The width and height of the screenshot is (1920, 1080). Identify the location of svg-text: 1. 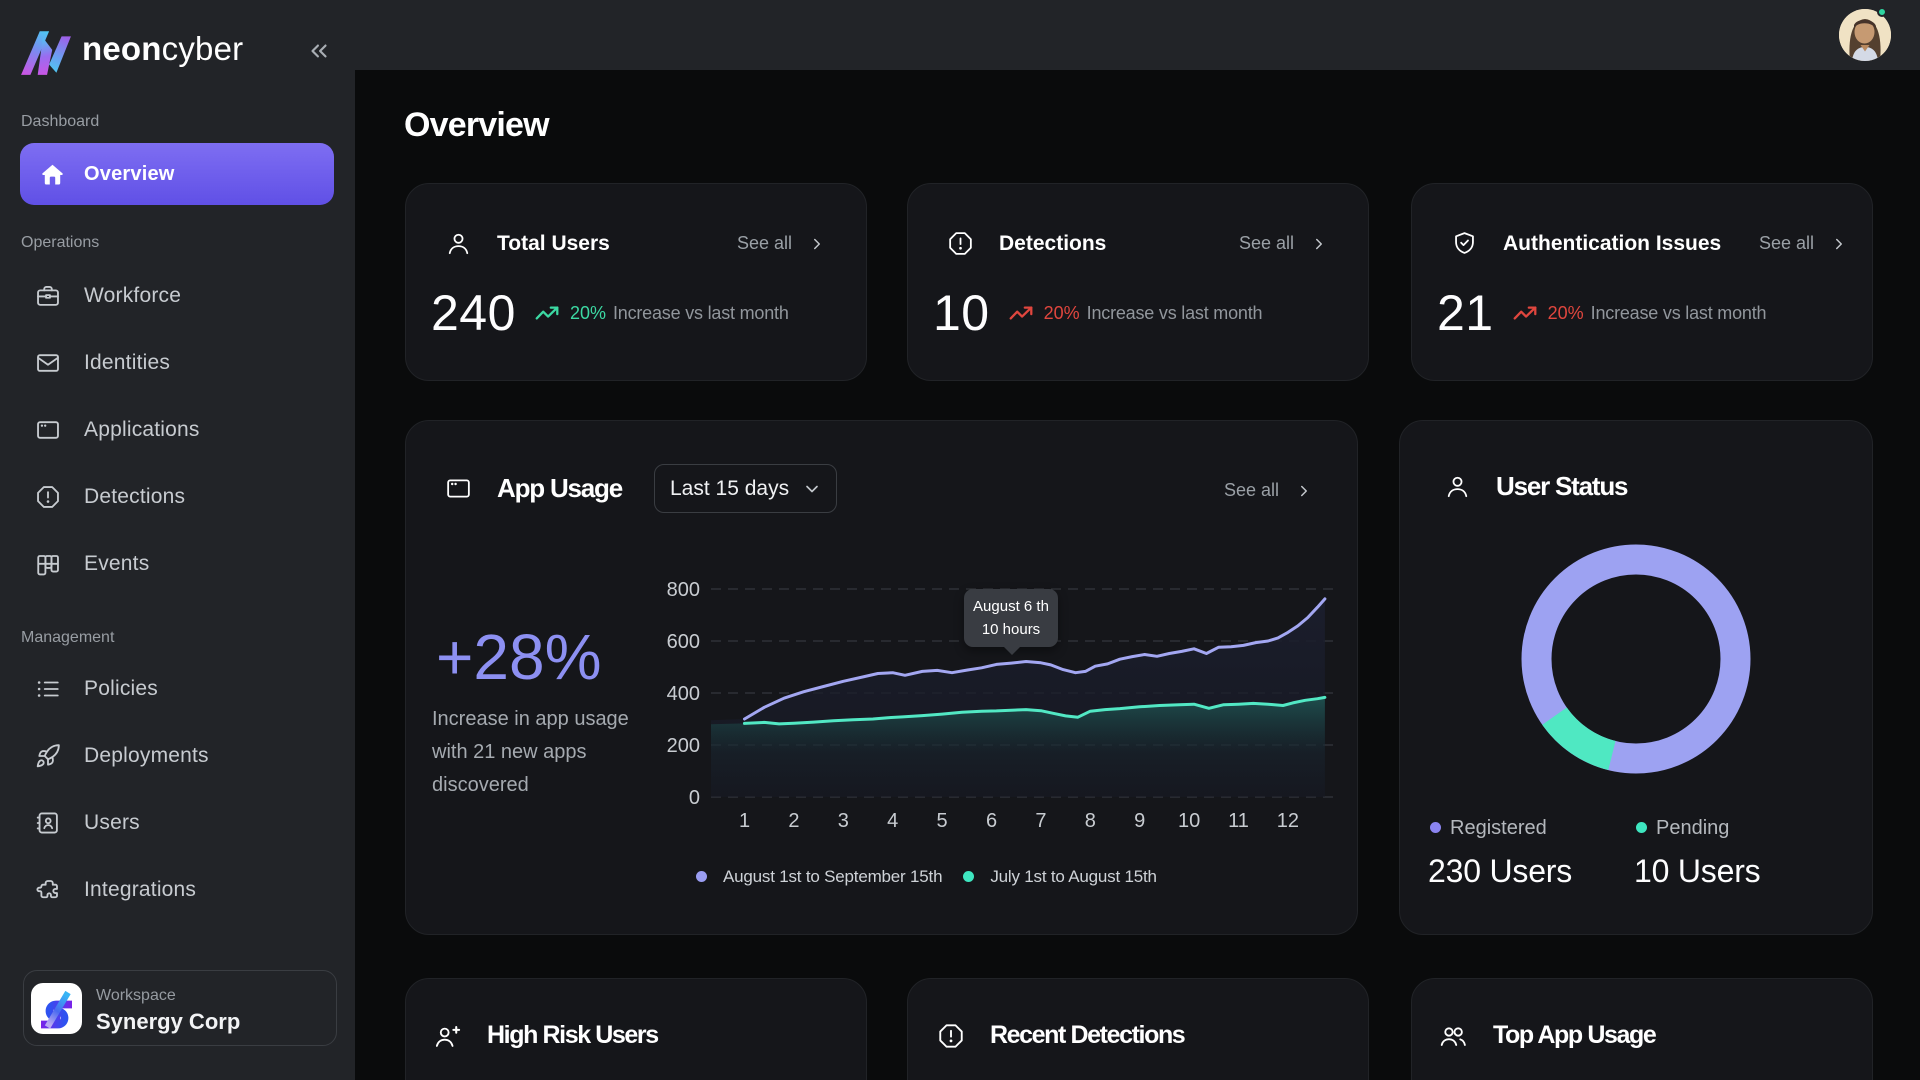
(744, 821).